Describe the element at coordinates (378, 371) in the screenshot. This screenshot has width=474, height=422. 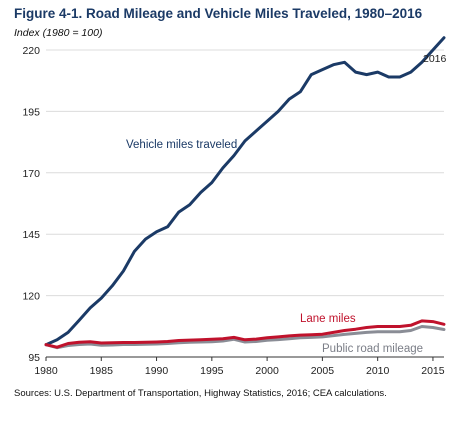
I see `x-tick-label: 2010` at that location.